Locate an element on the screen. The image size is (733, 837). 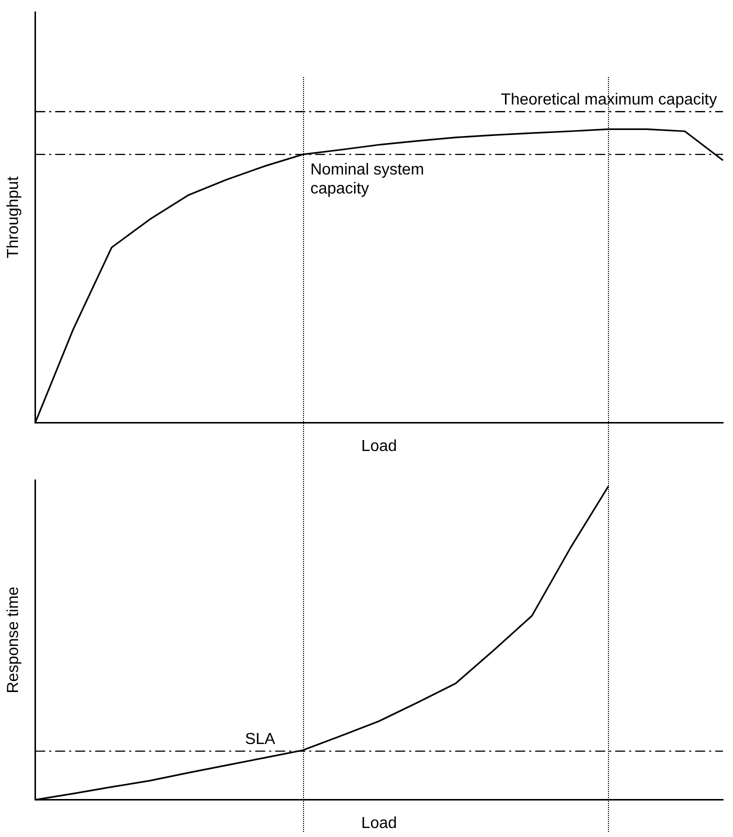
ref-line-label: SLA is located at coordinates (260, 739).